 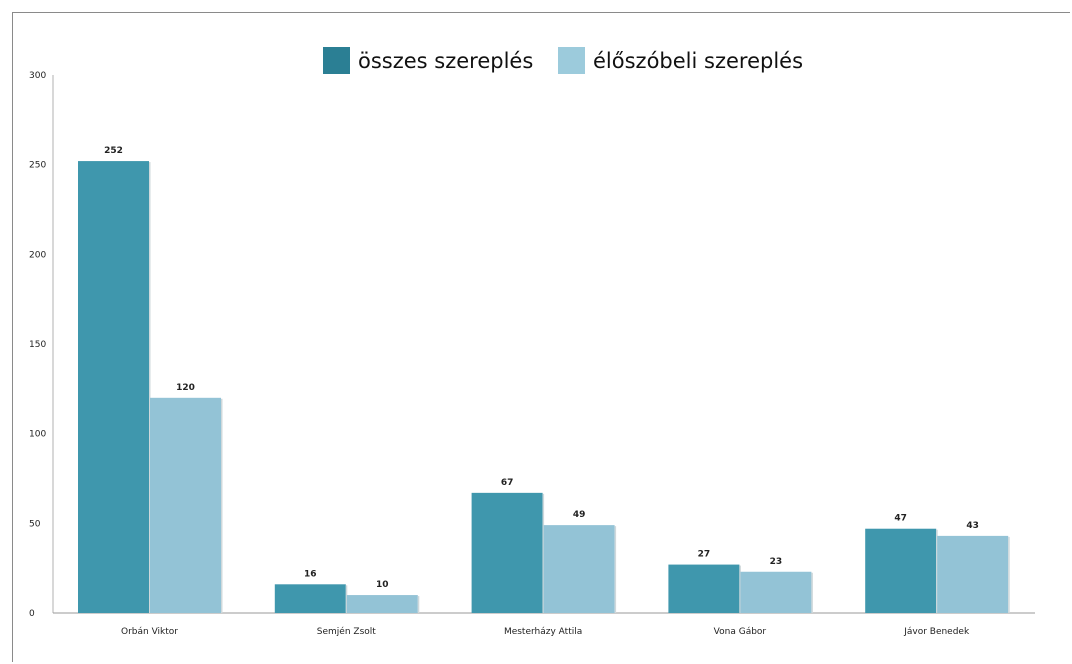 What do you see at coordinates (704, 555) in the screenshot?
I see `bar-value-label: 27` at bounding box center [704, 555].